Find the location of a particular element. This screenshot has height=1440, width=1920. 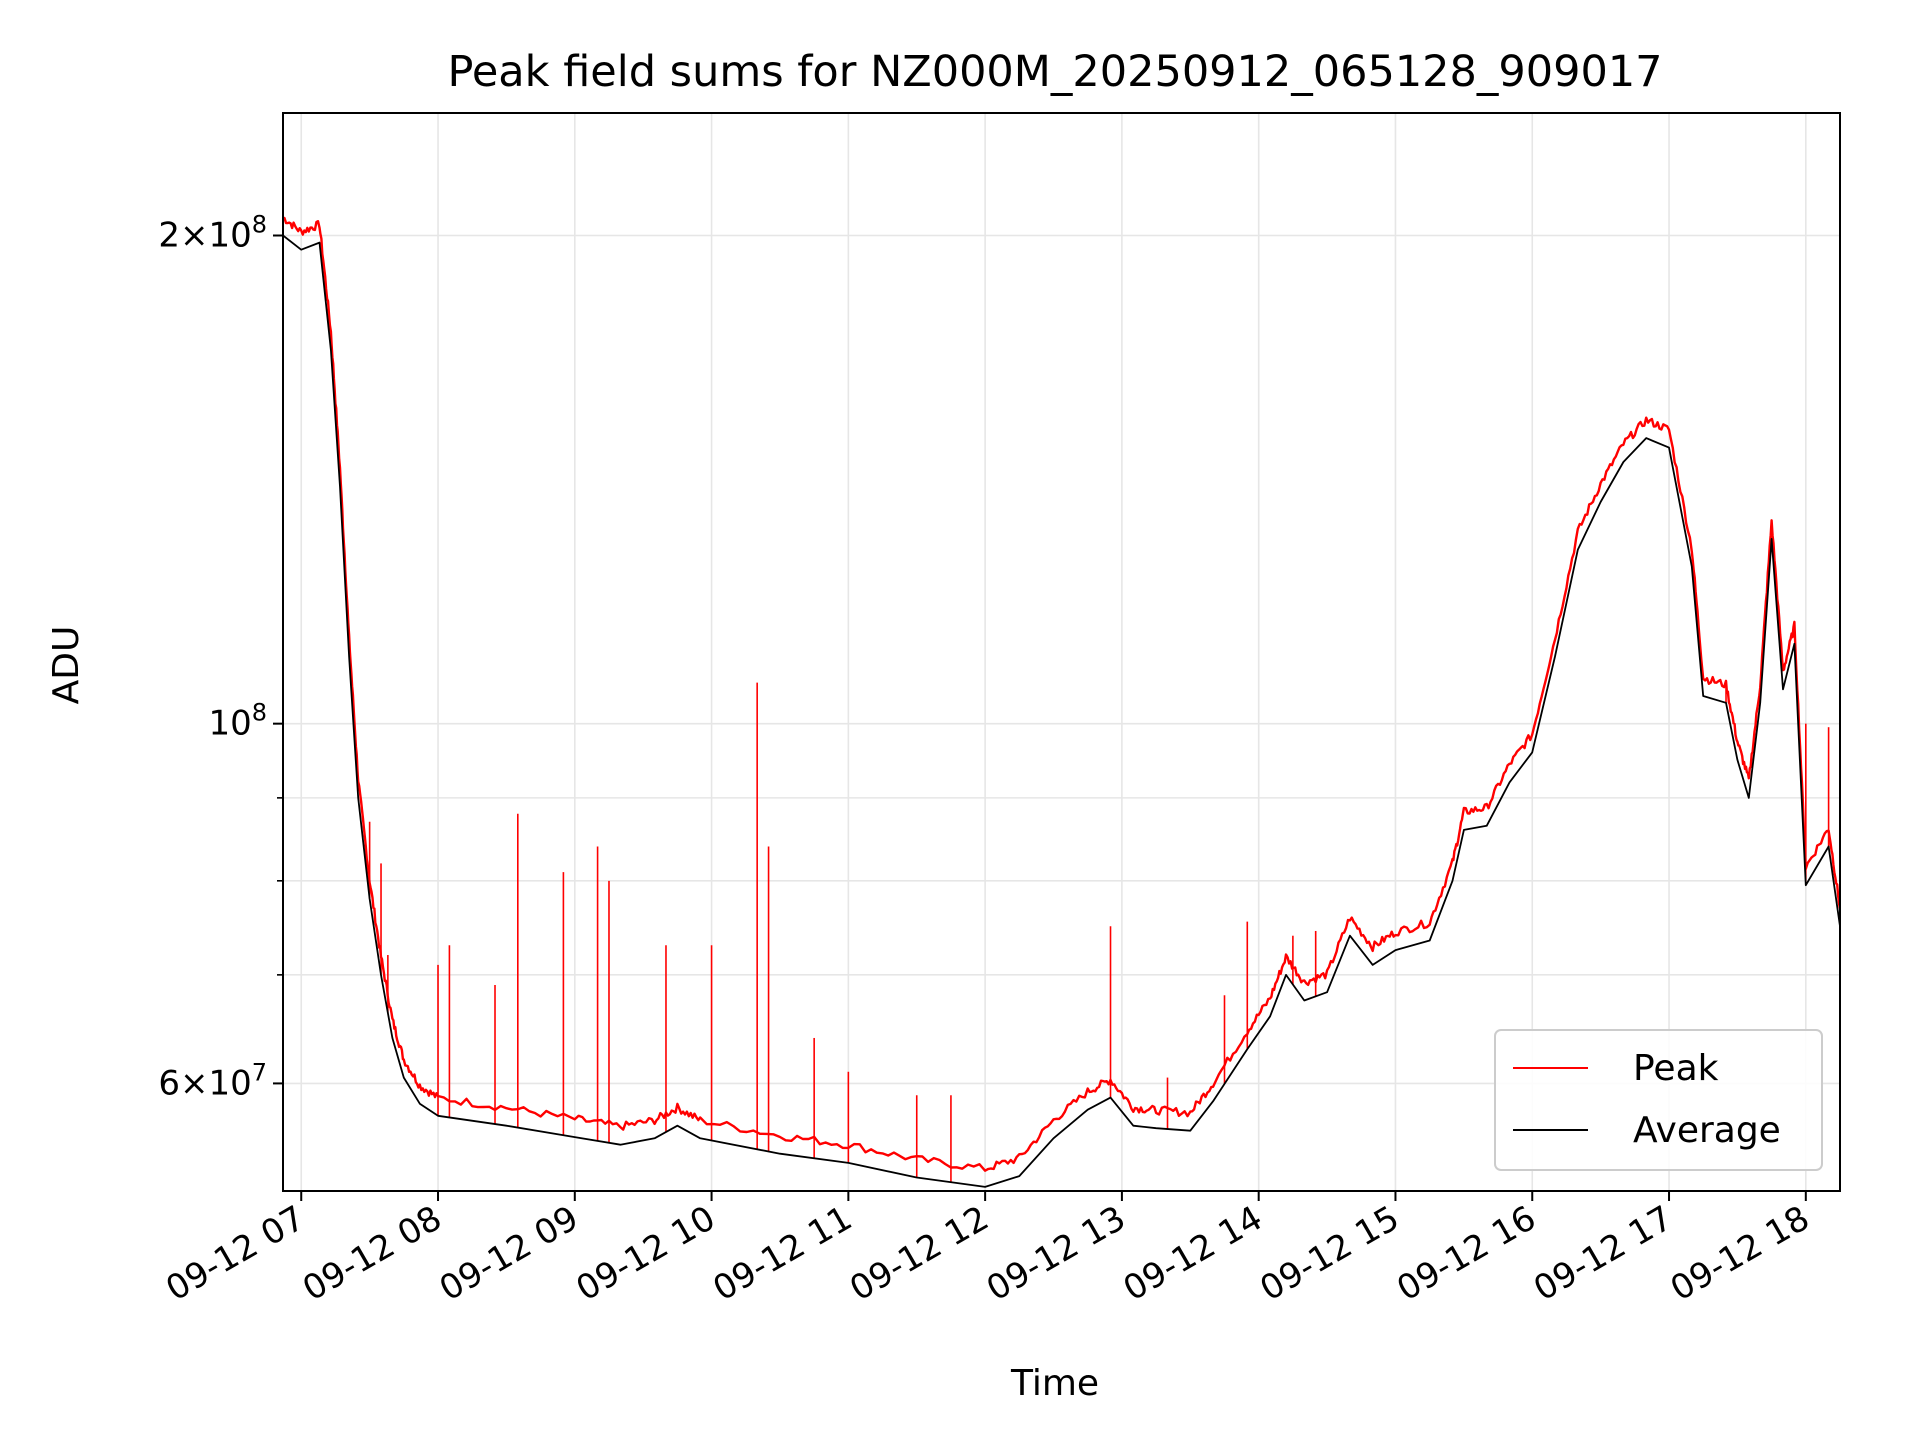

y-tick-label: 6×107 is located at coordinates (212, 1080).